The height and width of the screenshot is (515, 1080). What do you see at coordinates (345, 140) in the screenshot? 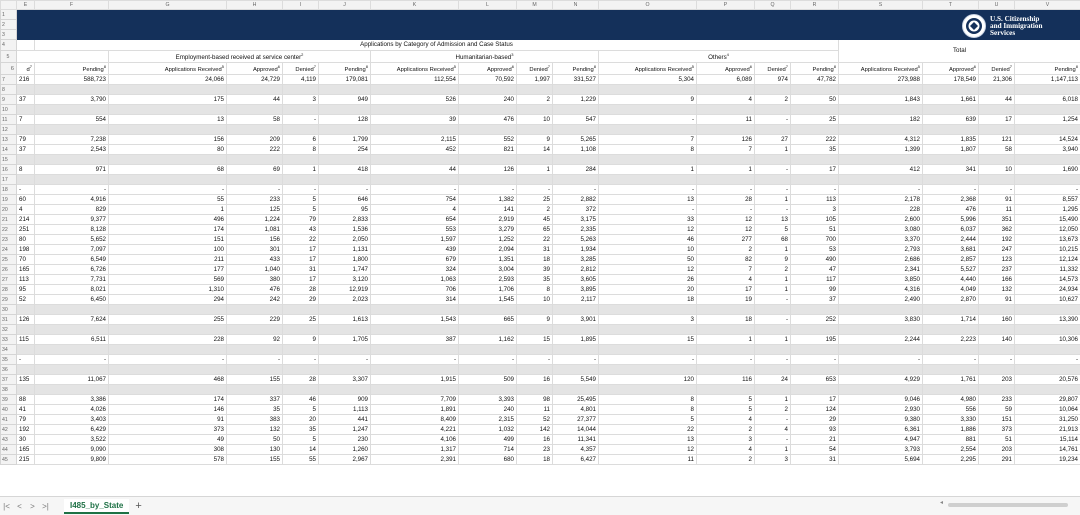
I see `data-cell: 1,799` at bounding box center [345, 140].